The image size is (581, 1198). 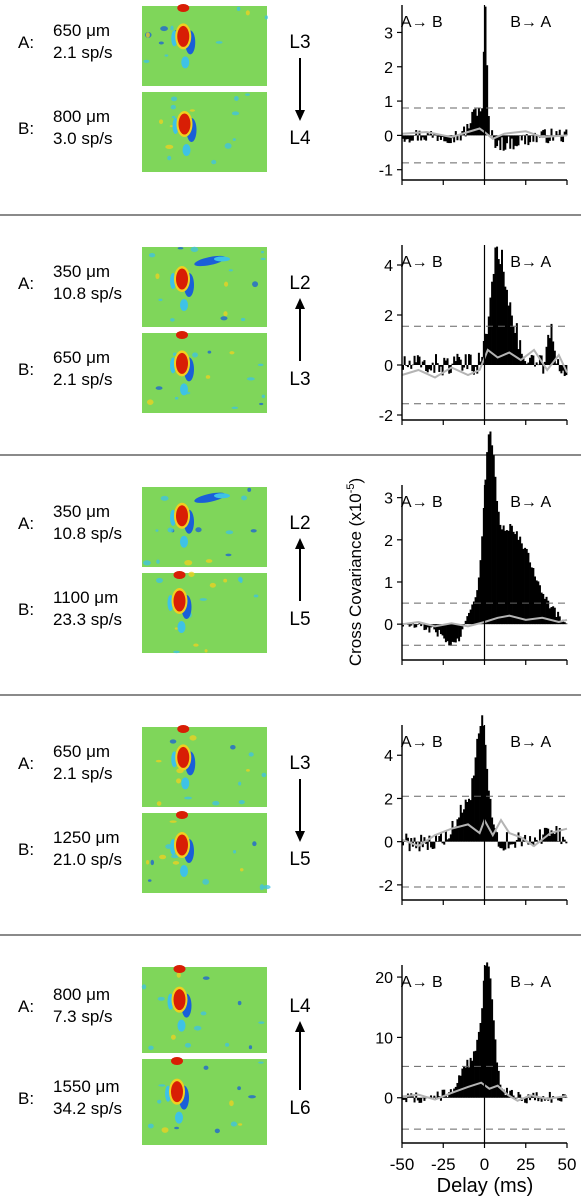 What do you see at coordinates (388, 1099) in the screenshot?
I see `y-tick-label: 0` at bounding box center [388, 1099].